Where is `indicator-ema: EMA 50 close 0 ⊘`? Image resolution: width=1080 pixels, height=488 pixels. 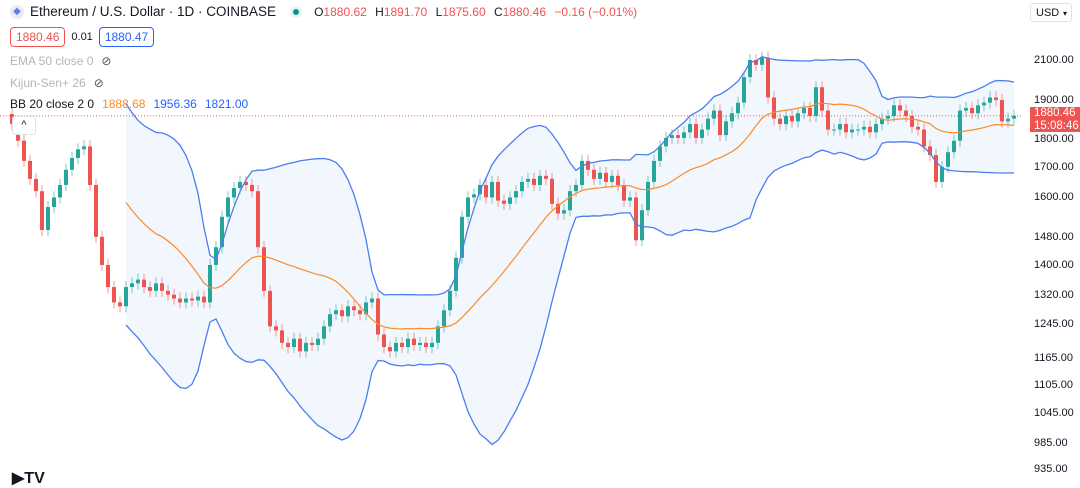
indicator-ema: EMA 50 close 0 ⊘ is located at coordinates (60, 61).